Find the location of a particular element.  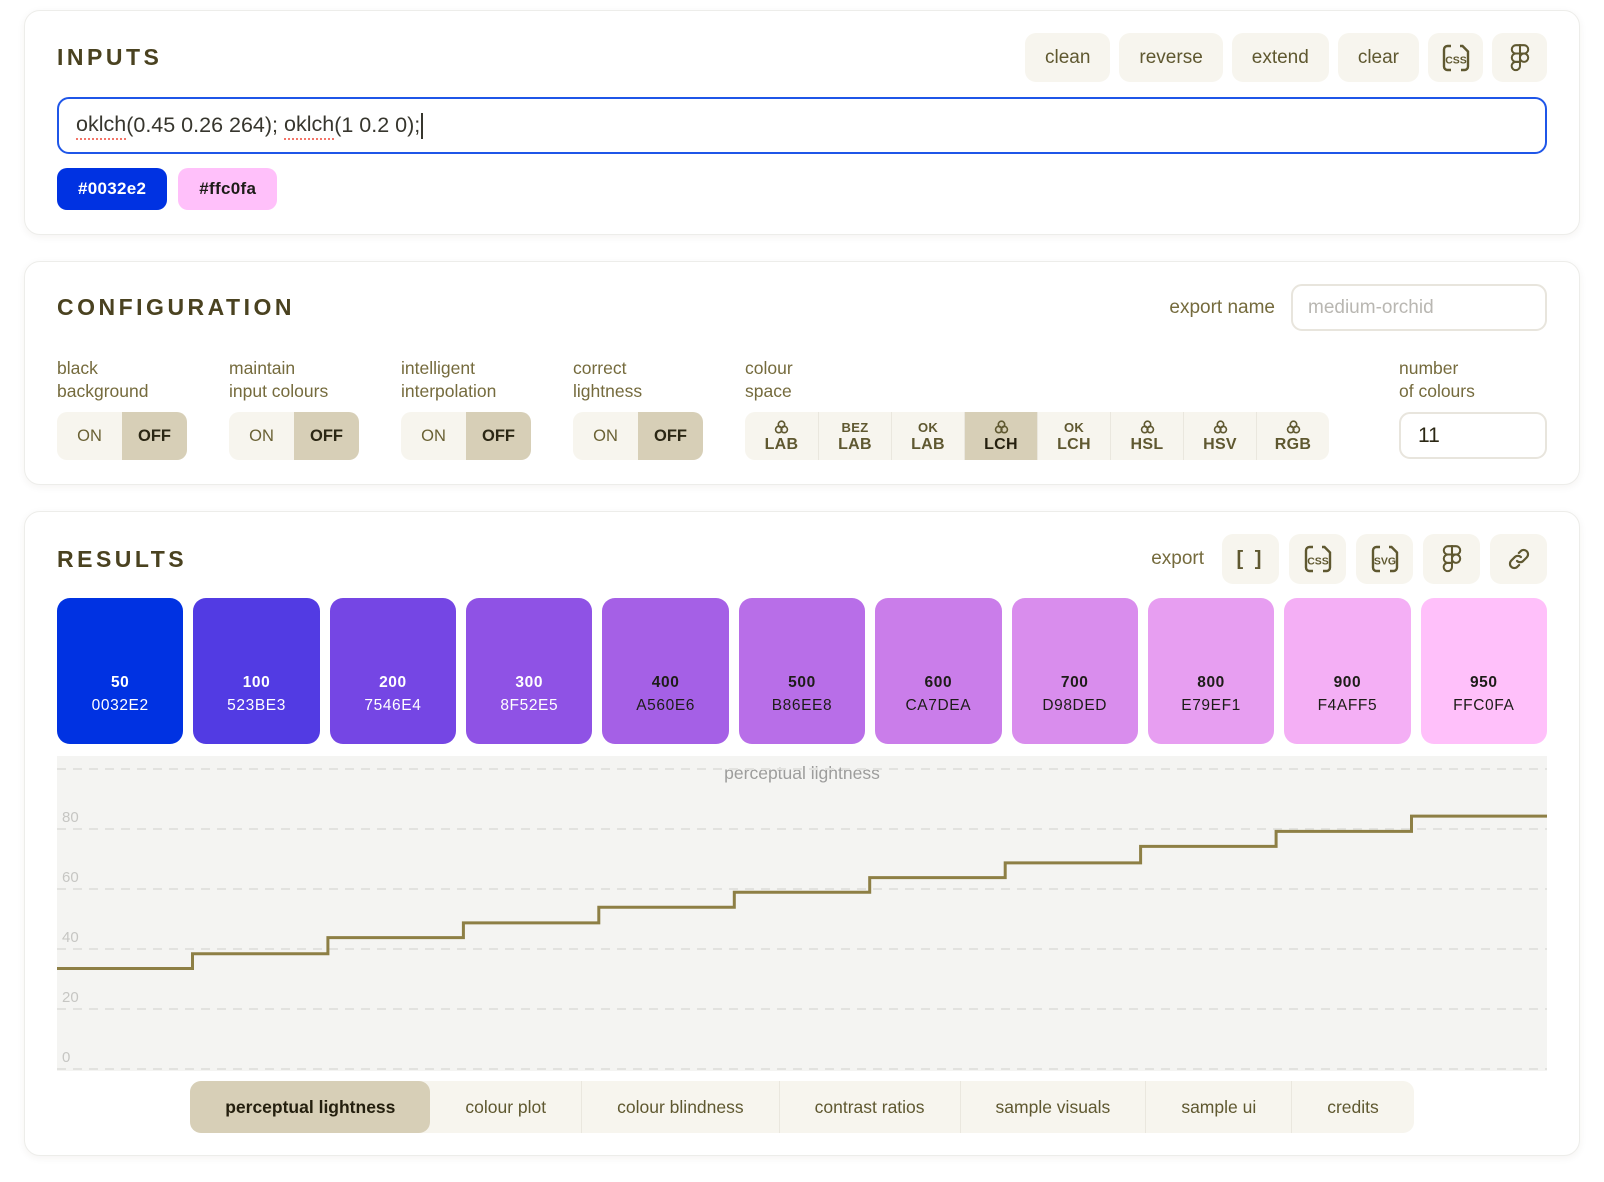

swatch-step-label: 600 is located at coordinates (938, 683).